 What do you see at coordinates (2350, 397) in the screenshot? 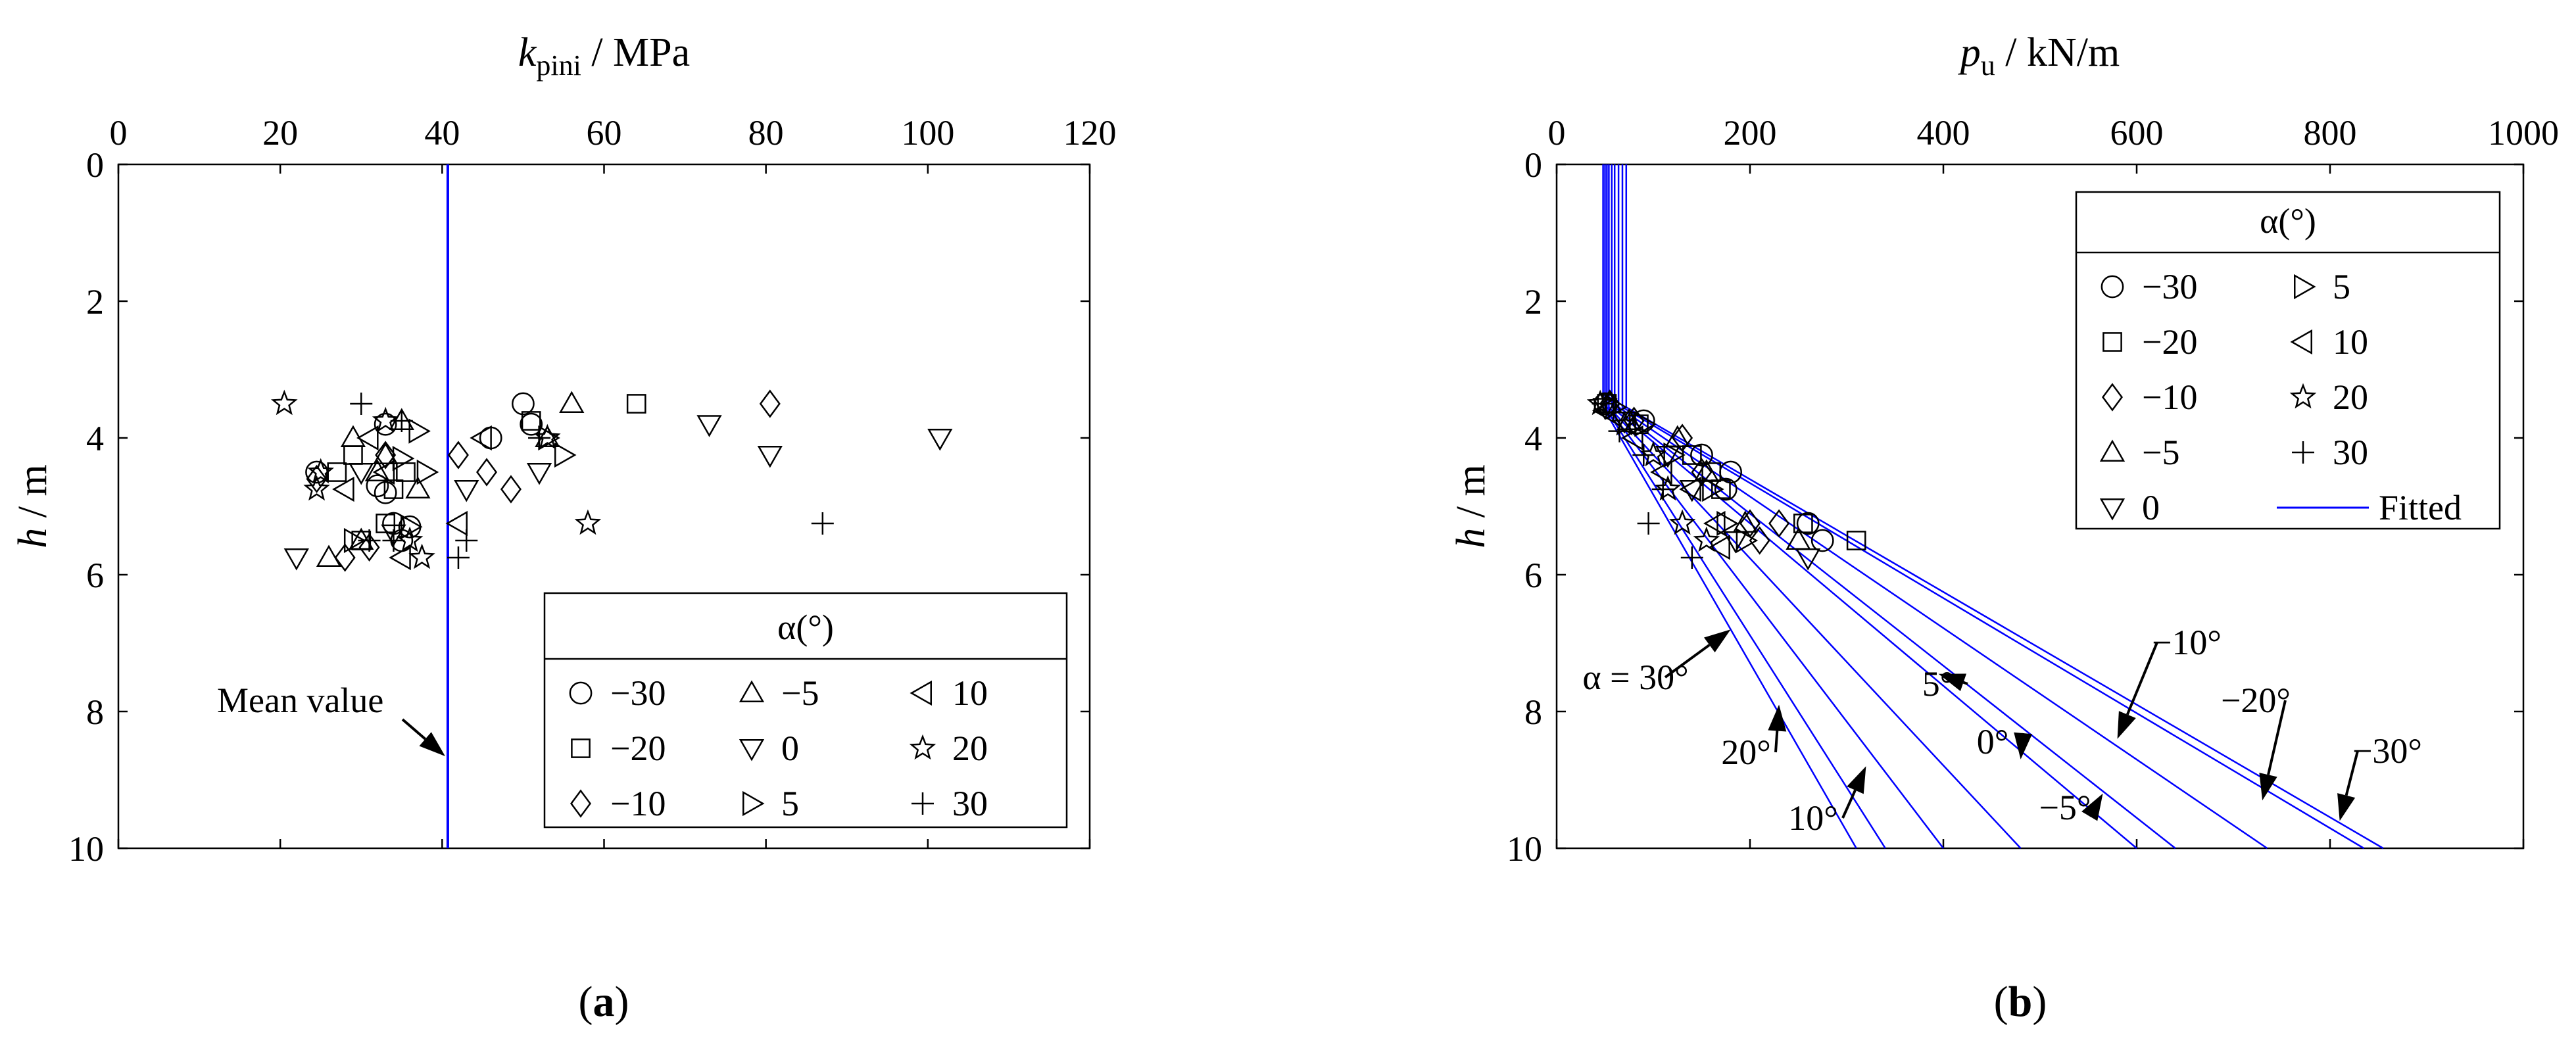
I see `legend-entry-label: 20` at bounding box center [2350, 397].